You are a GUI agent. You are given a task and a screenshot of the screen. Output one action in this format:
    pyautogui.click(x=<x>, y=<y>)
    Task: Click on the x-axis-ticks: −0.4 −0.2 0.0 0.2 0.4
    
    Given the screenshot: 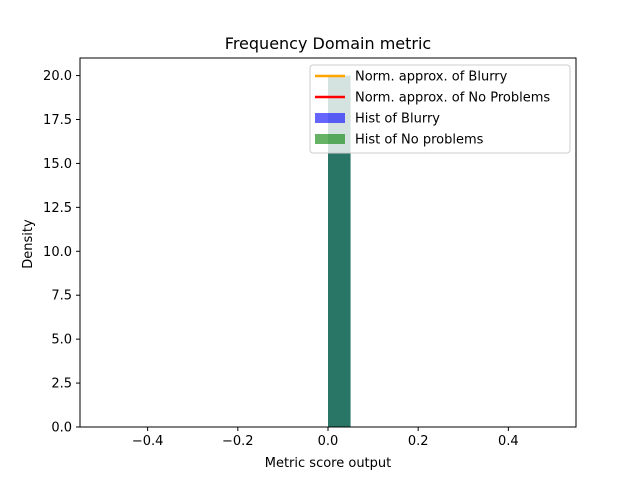 What is the action you would take?
    pyautogui.click(x=325, y=438)
    